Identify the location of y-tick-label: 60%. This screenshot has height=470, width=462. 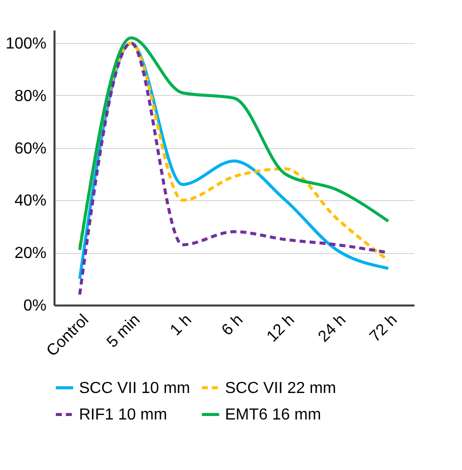
(30, 149).